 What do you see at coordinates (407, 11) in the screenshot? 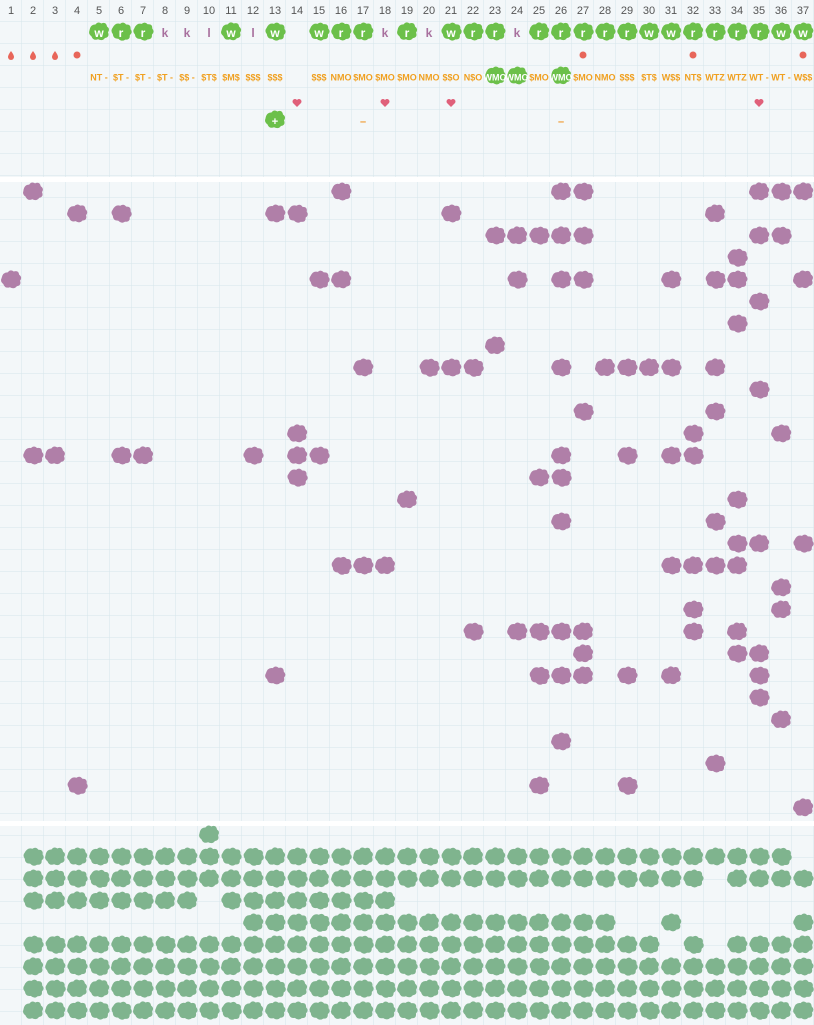
I see `column-number: 19` at bounding box center [407, 11].